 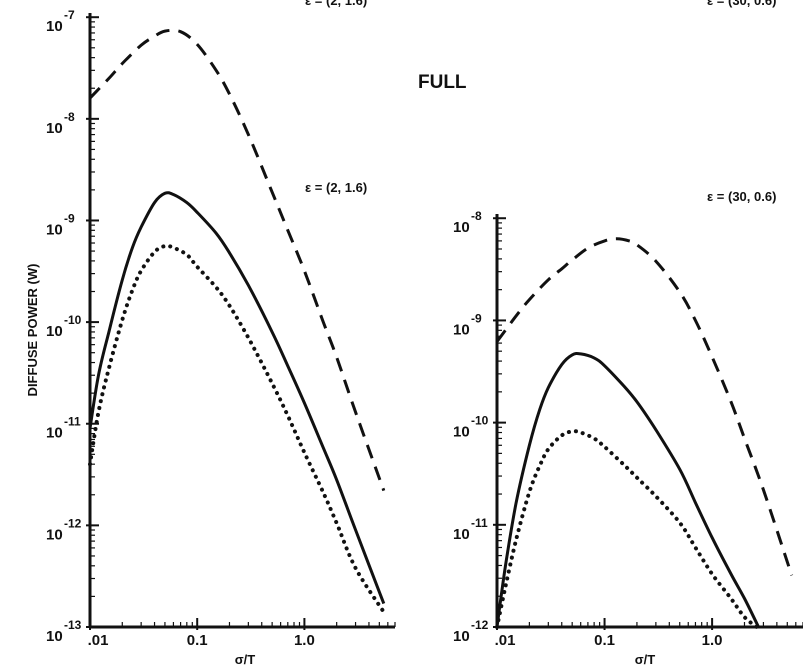 I want to click on right-top-annotation: ε = (30, 0.6), so click(x=741, y=4).